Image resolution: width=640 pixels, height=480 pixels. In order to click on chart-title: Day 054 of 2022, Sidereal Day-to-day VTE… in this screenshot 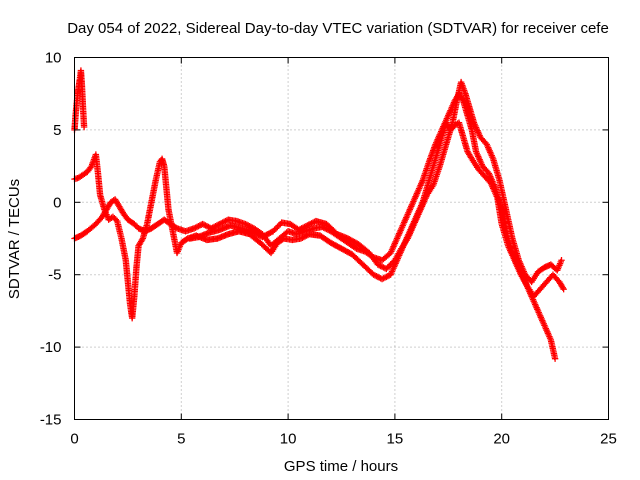, I will do `click(338, 28)`.